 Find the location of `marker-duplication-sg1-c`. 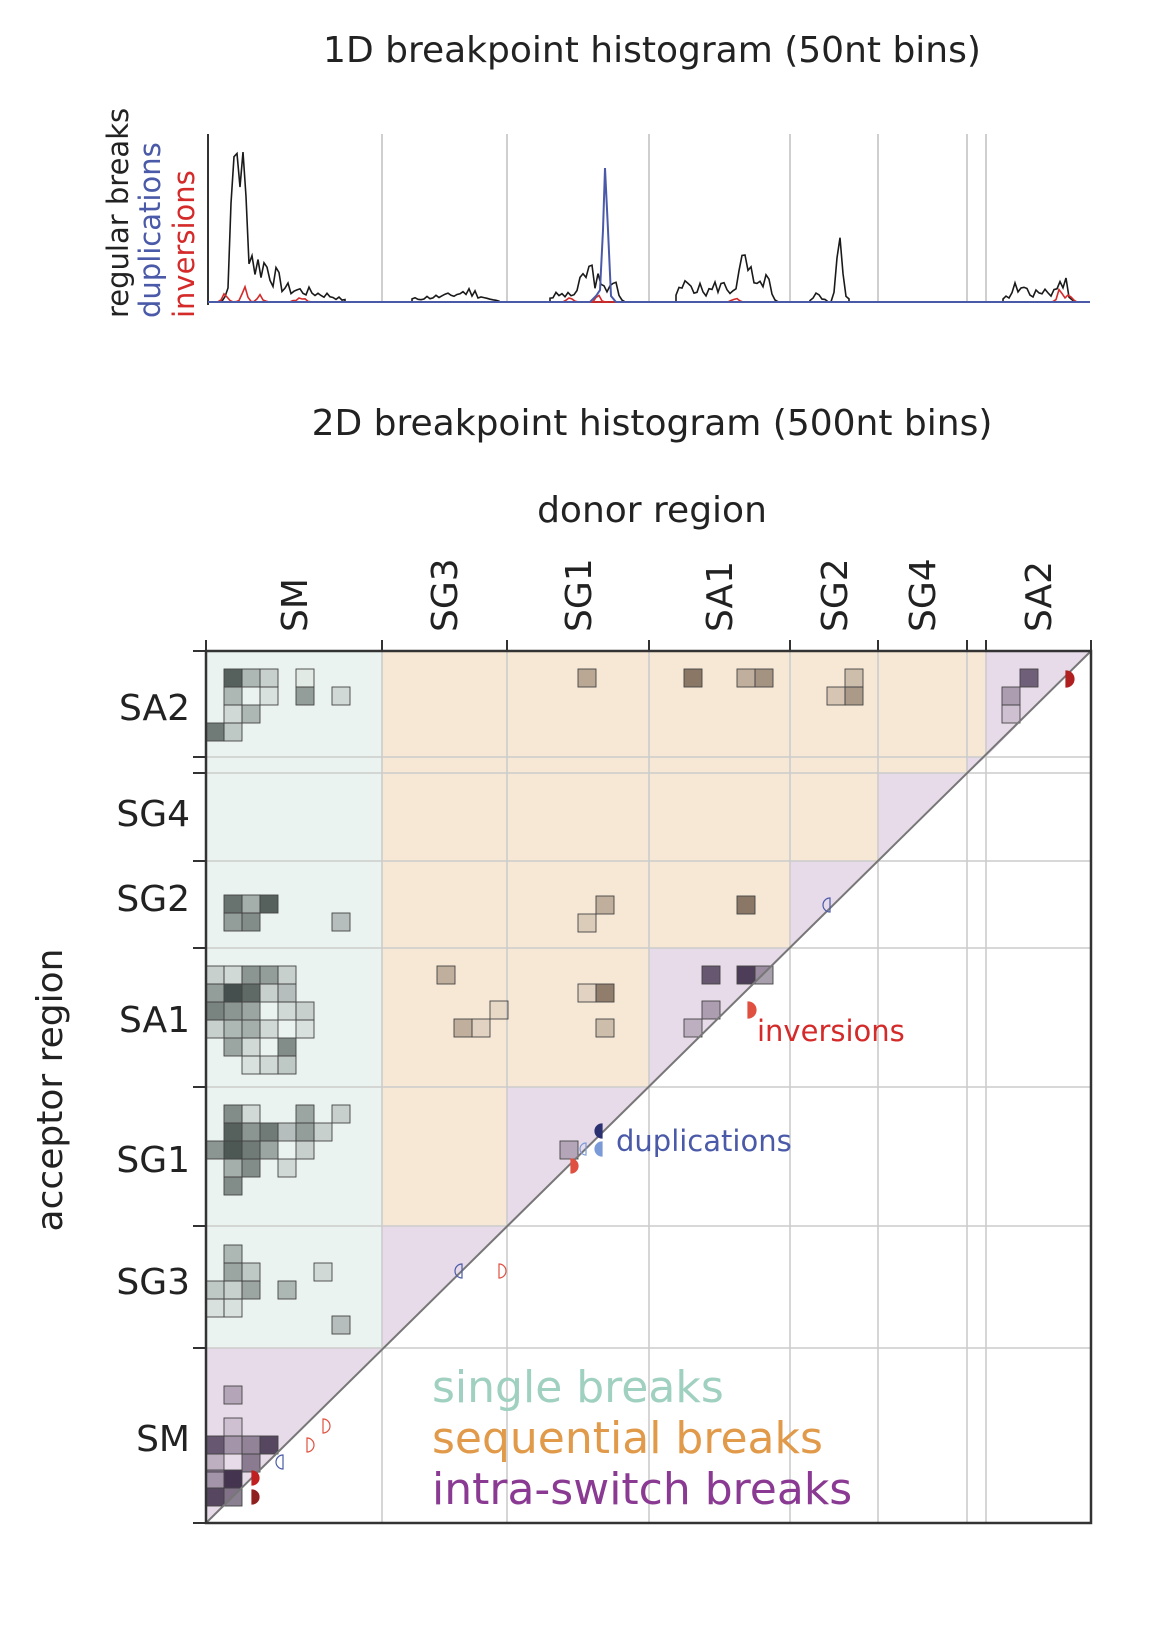

marker-duplication-sg1-c is located at coordinates (583, 1149).